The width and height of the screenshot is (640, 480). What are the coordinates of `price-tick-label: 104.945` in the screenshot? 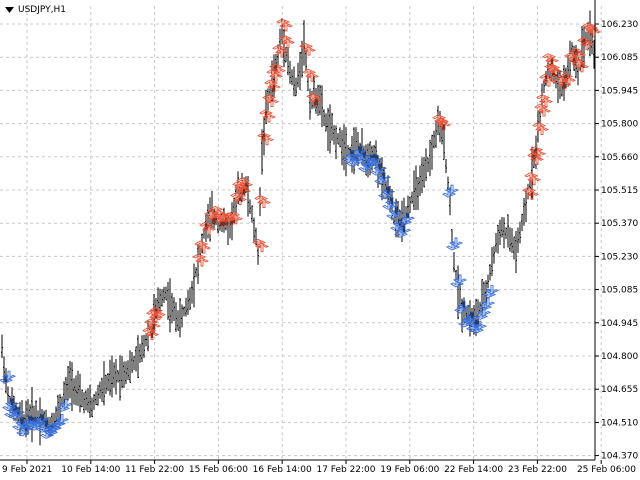 It's located at (619, 324).